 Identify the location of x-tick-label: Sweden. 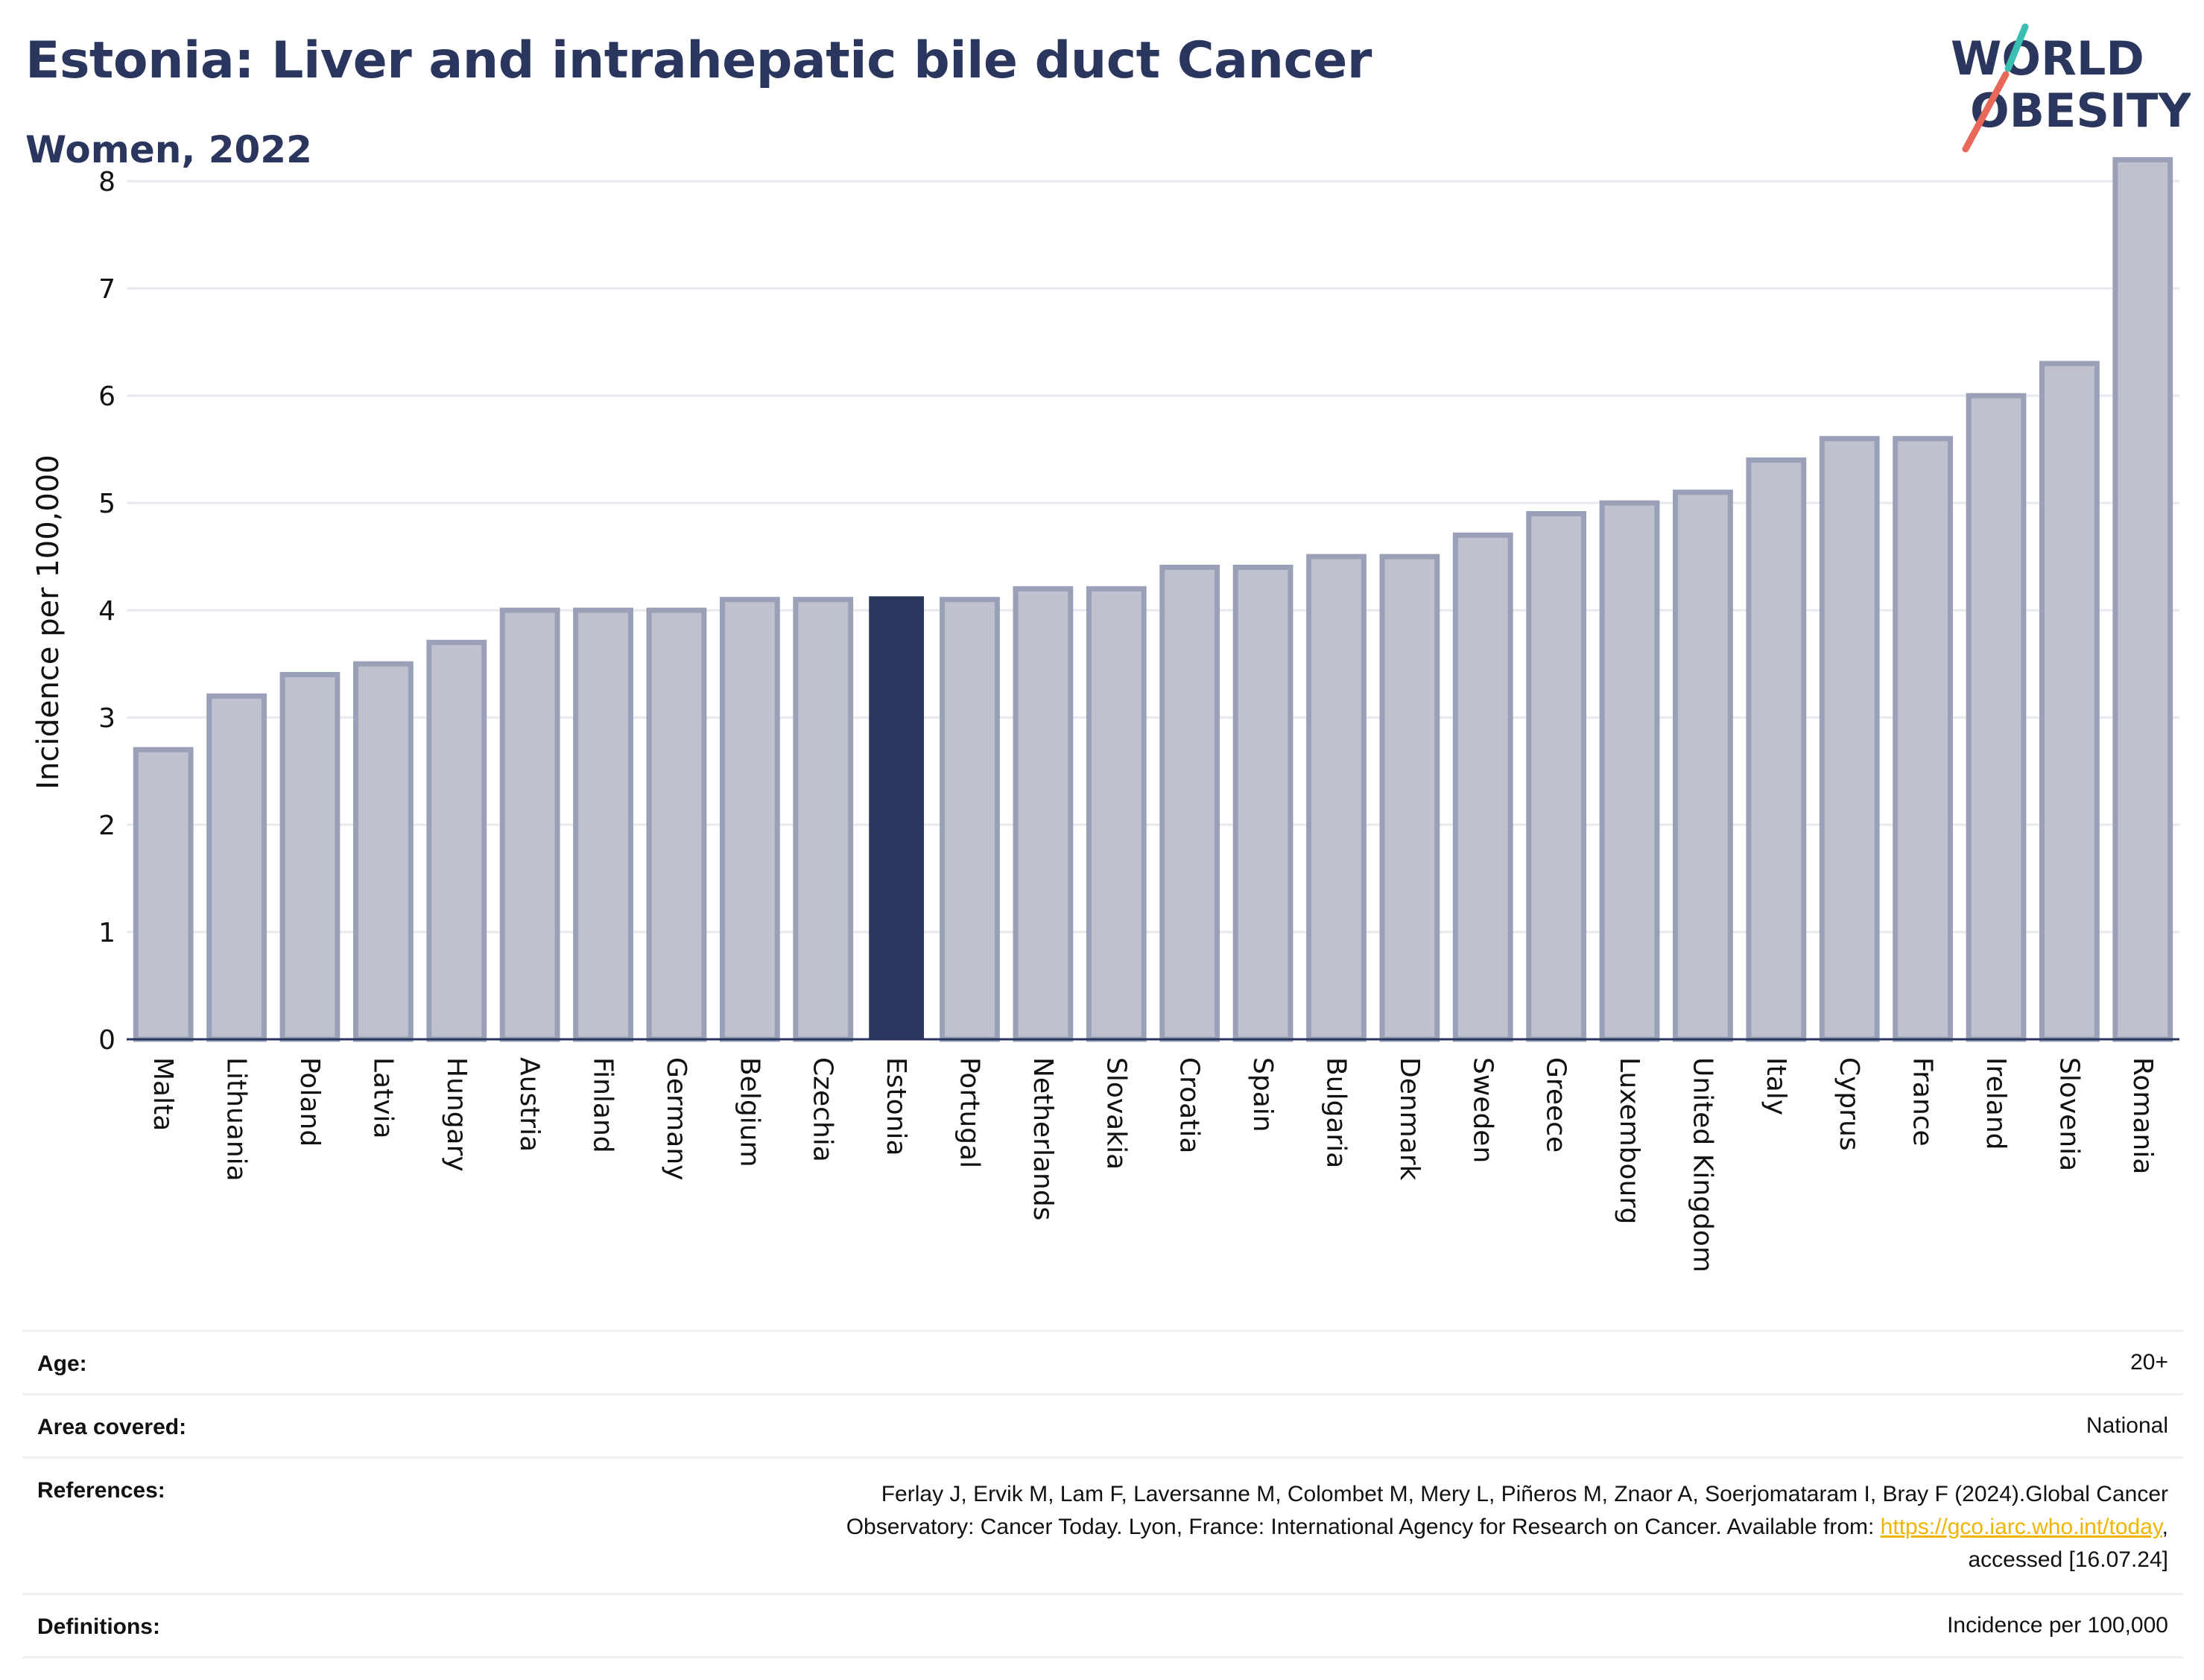
(1482, 1110).